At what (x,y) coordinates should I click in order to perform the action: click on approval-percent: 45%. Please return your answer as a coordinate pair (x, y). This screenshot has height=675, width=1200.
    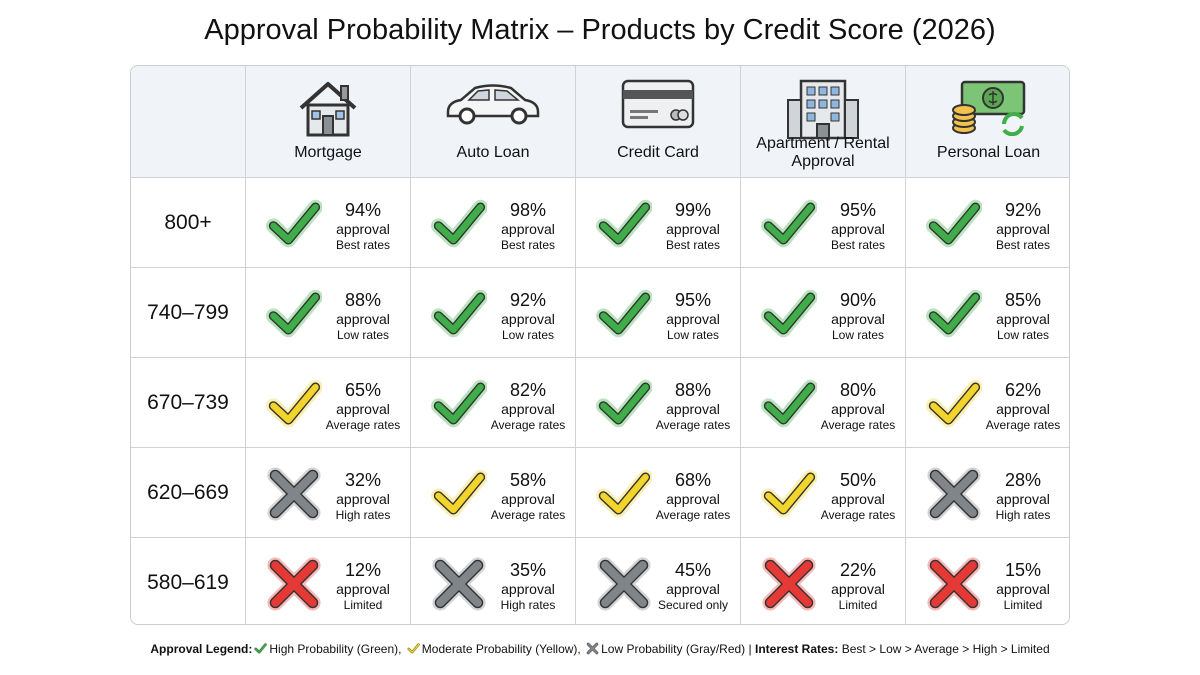
    Looking at the image, I should click on (693, 570).